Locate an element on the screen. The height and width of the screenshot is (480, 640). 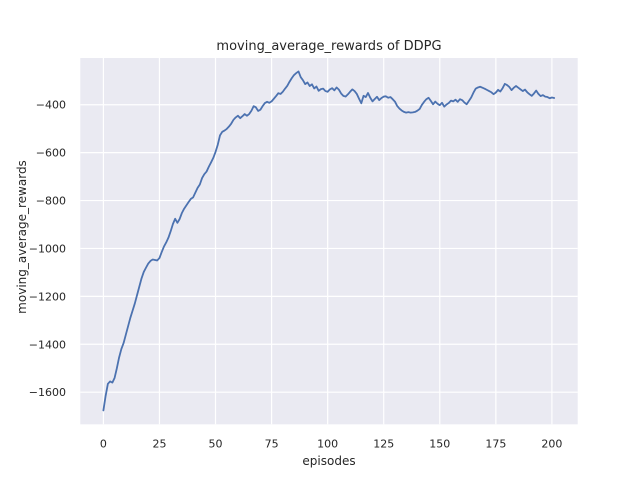
x-tick-label: 50 is located at coordinates (216, 444).